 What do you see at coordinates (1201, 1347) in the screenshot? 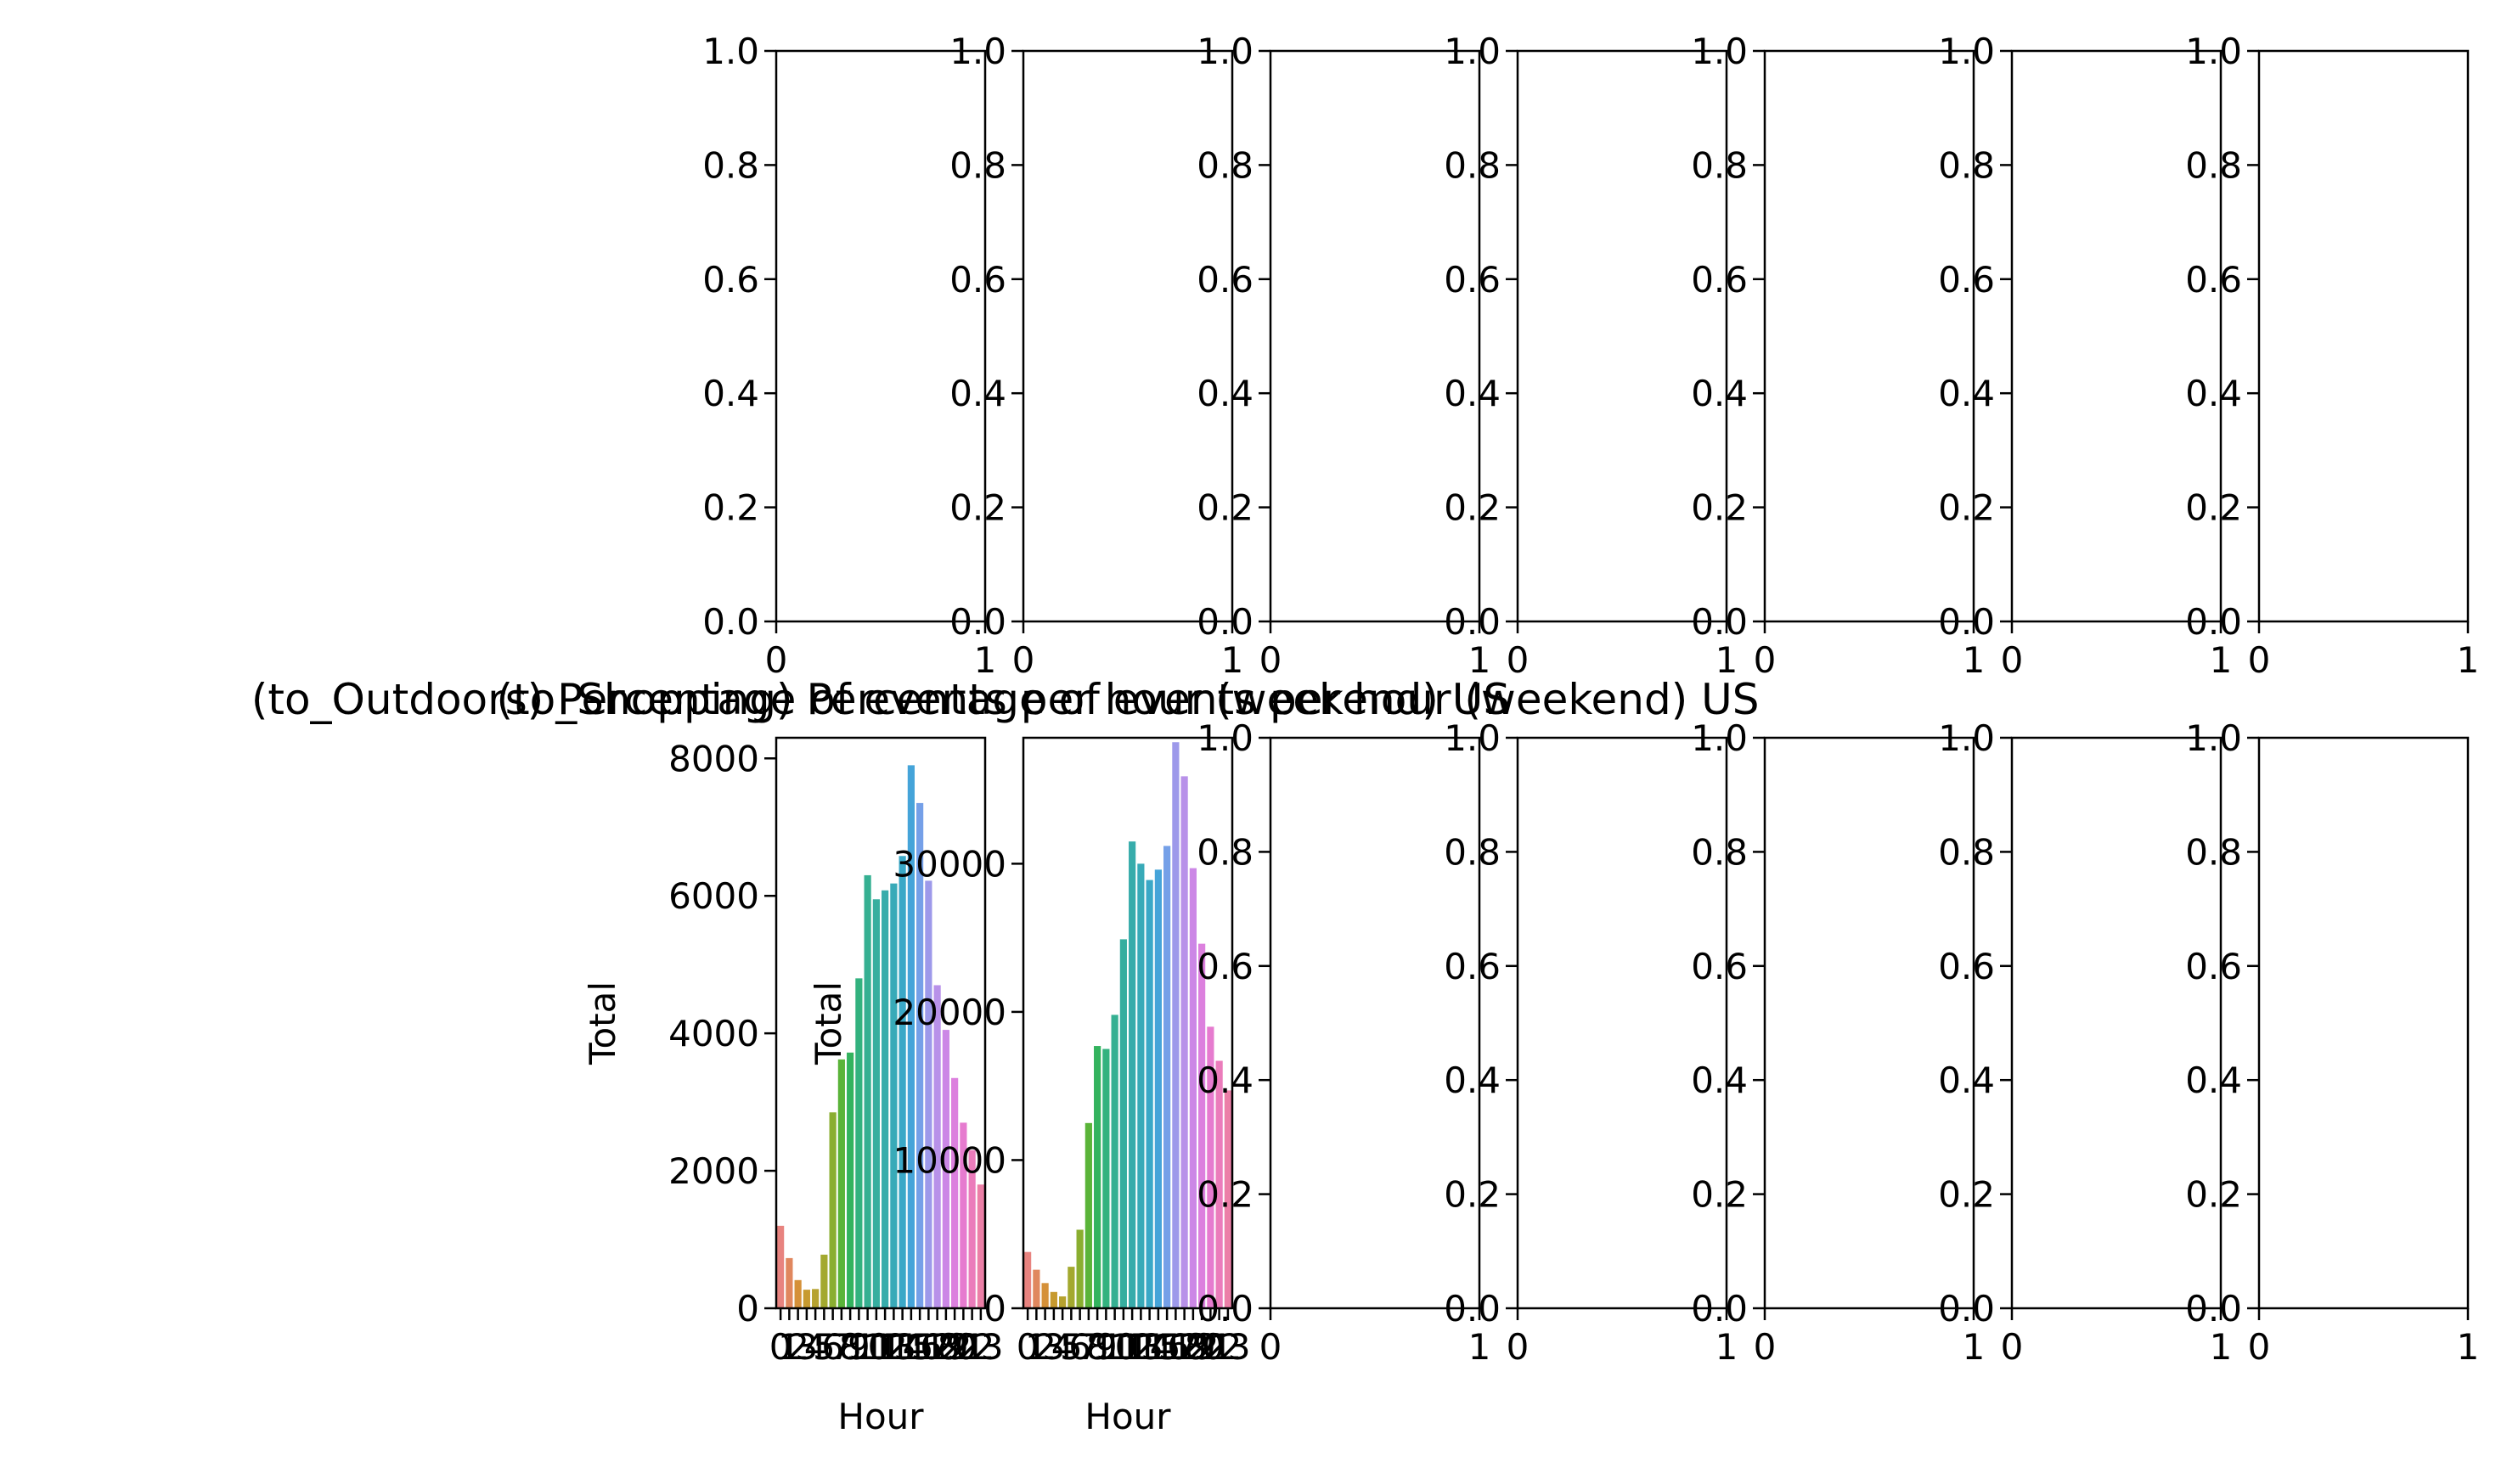
I see `x-tick-label: 20` at bounding box center [1201, 1347].